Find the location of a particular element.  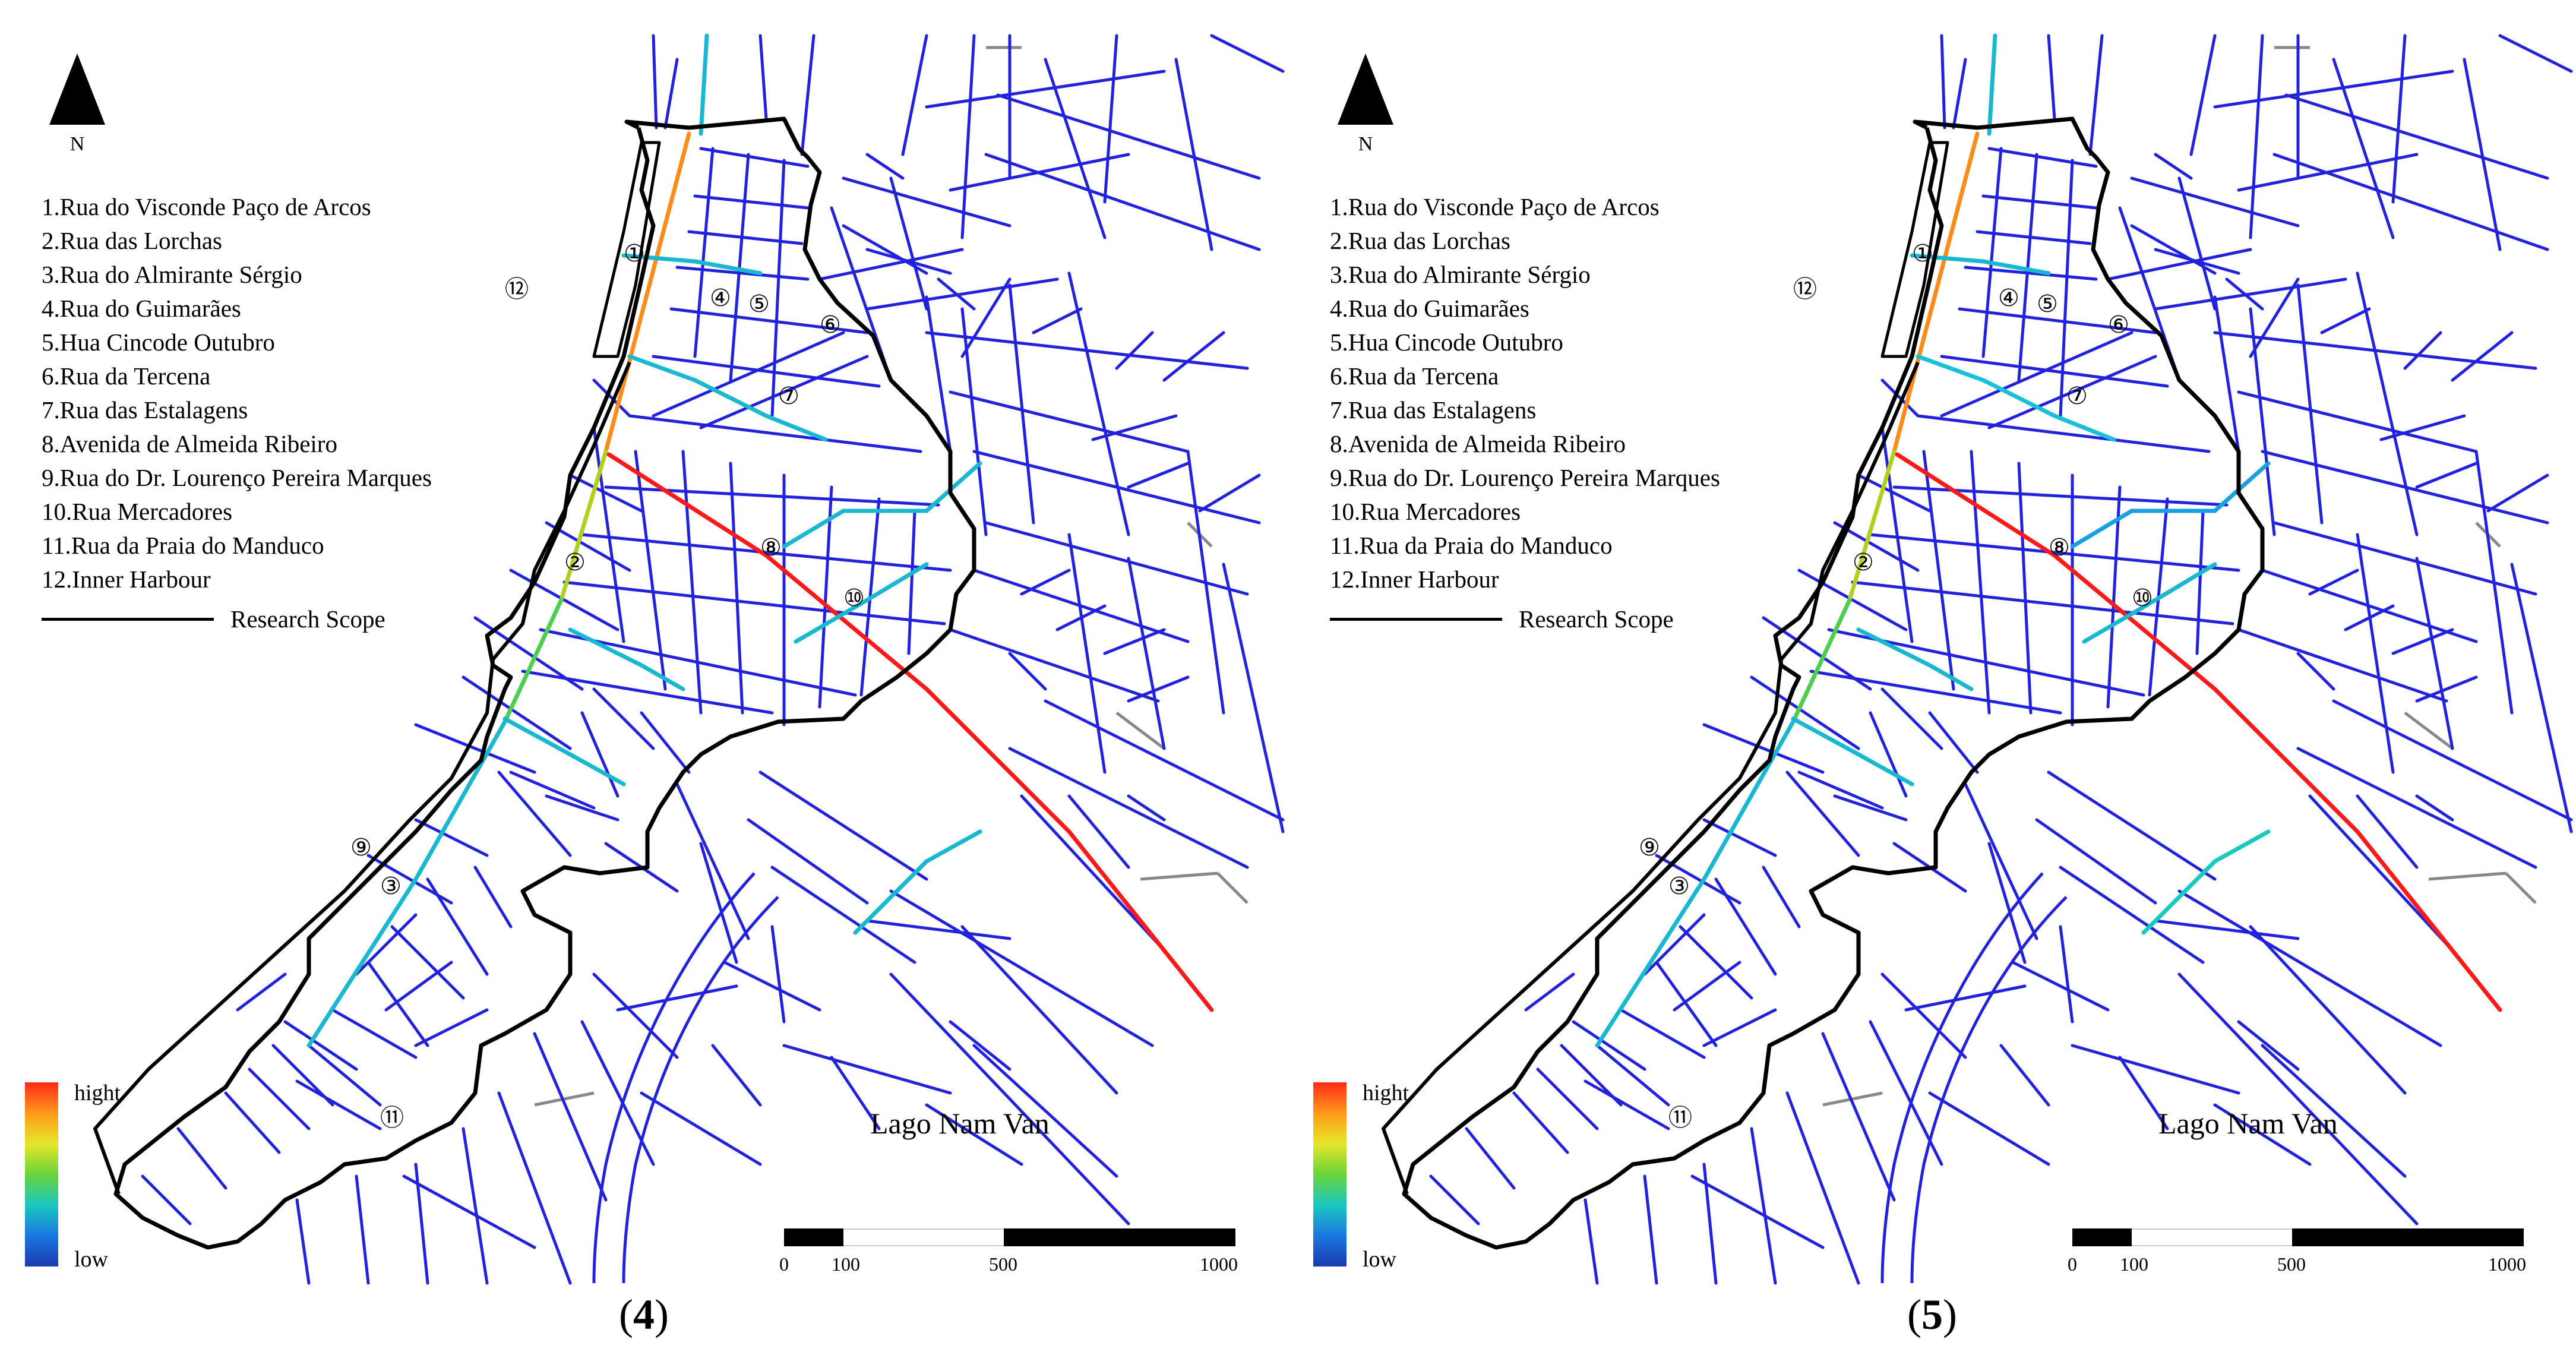

scale-tick-100: 100 is located at coordinates (846, 1264).